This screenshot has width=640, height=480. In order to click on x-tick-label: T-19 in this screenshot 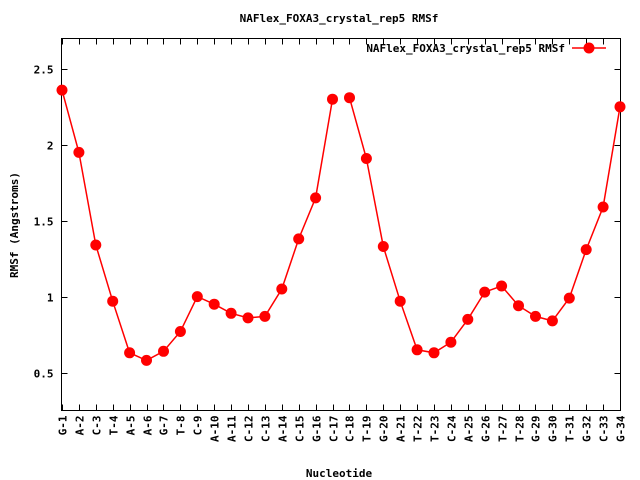, I will do `click(367, 429)`.